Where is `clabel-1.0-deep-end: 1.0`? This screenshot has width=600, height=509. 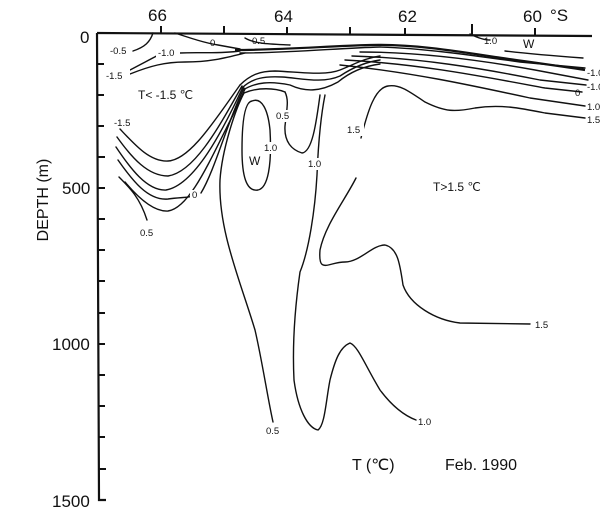 clabel-1.0-deep-end: 1.0 is located at coordinates (424, 422).